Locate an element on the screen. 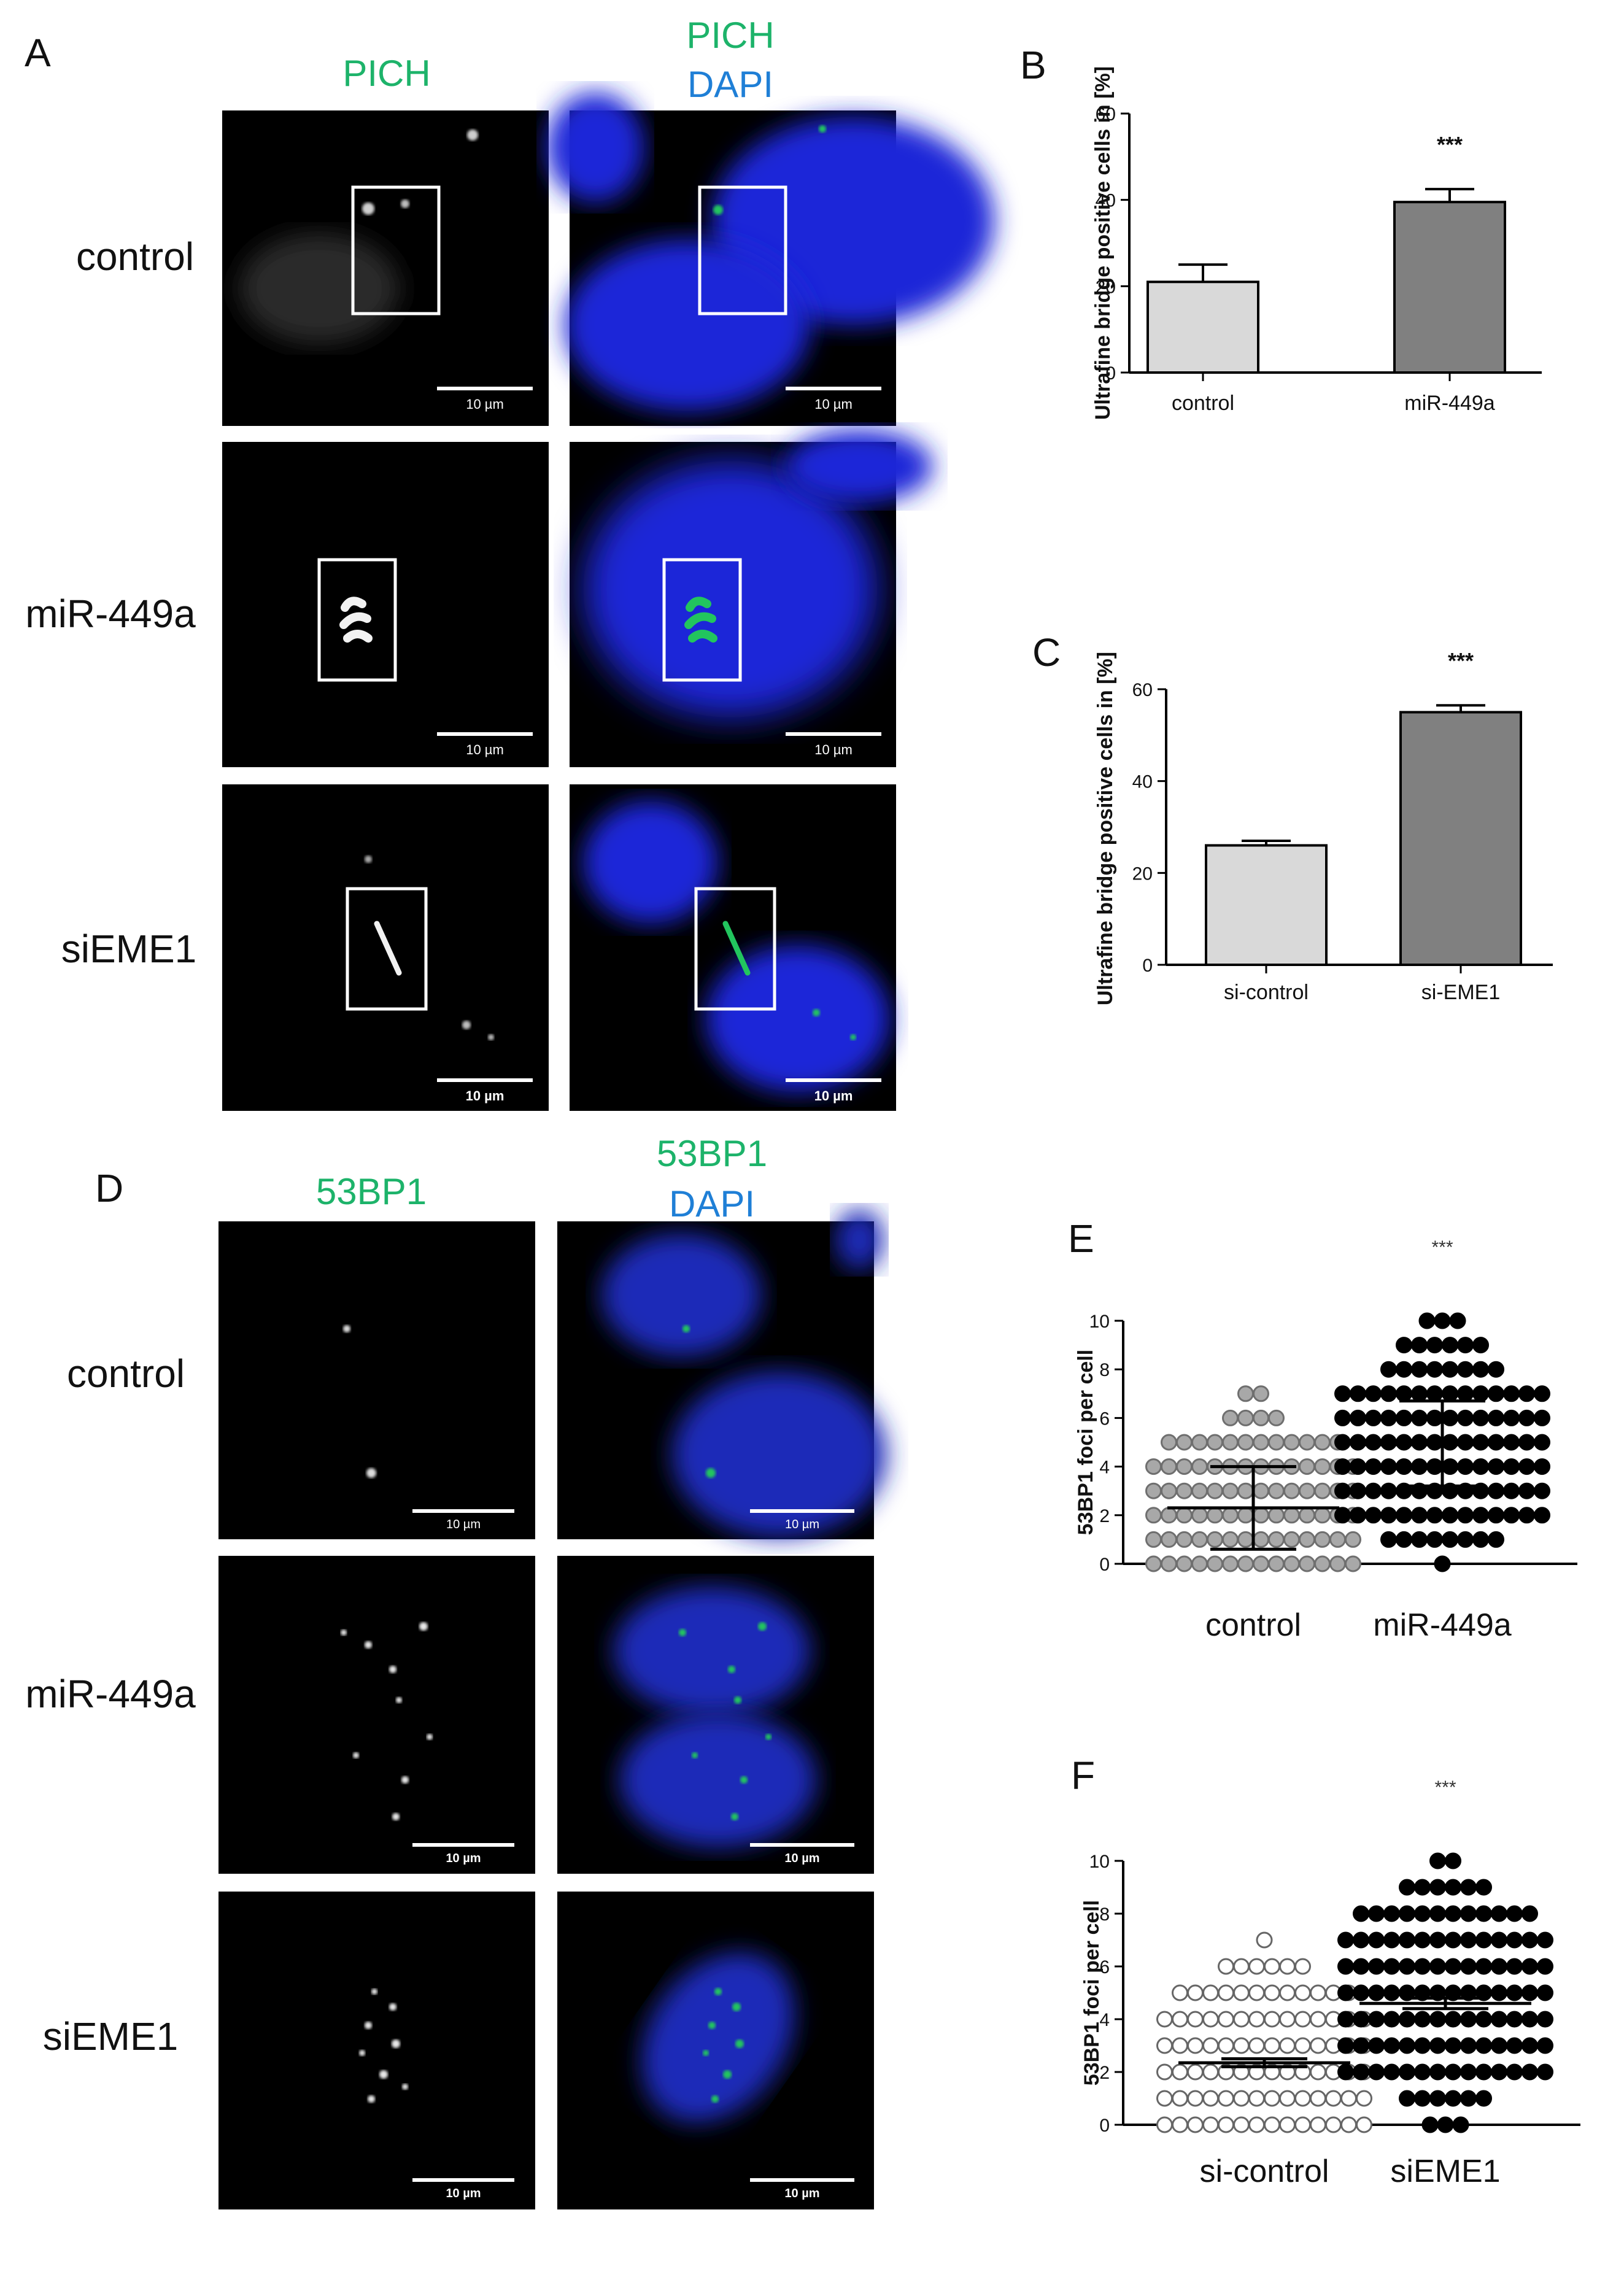  y-tick-label: 0 is located at coordinates (1104, 2126).